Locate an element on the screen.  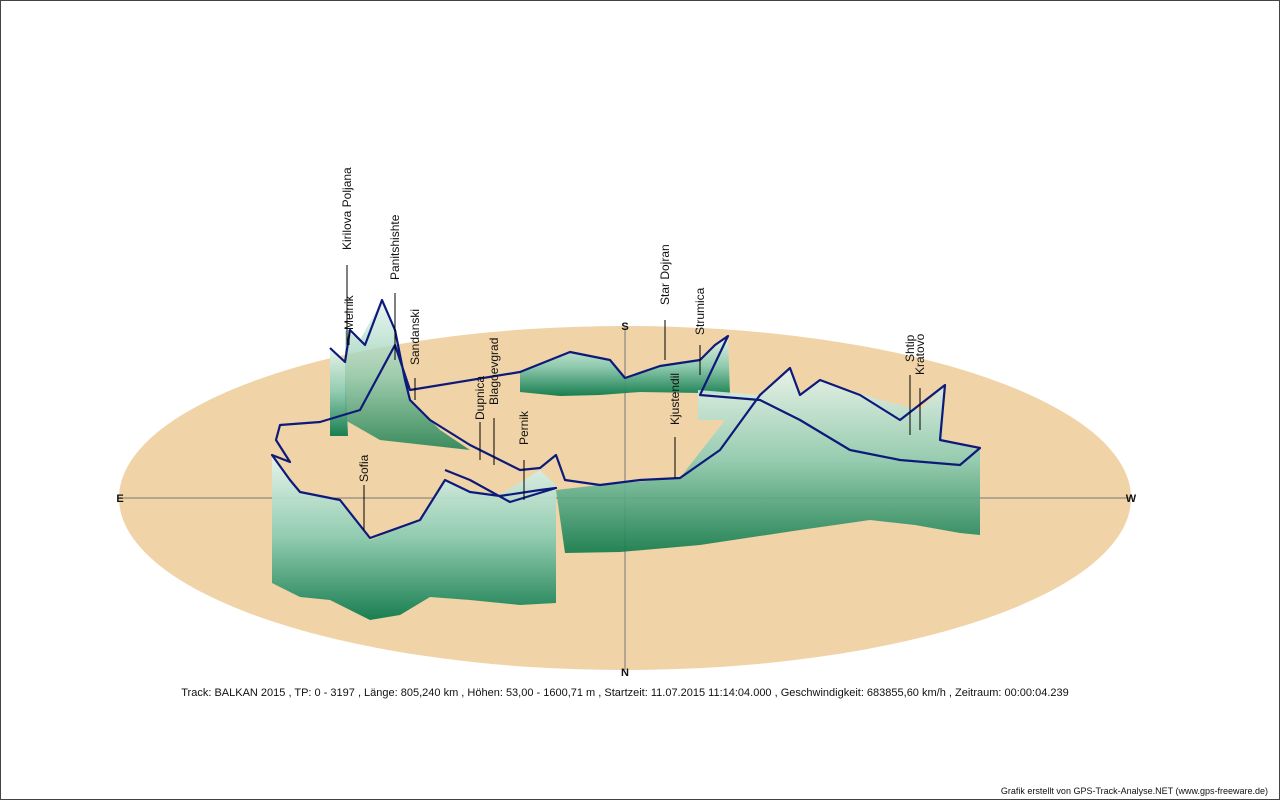
place-label: Kratovo is located at coordinates (920, 354).